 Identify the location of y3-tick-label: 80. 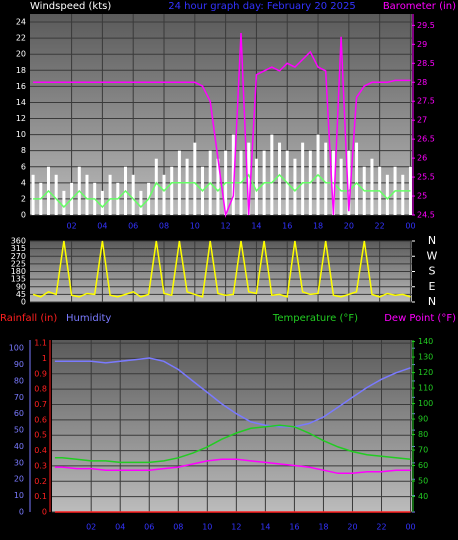
(19, 380).